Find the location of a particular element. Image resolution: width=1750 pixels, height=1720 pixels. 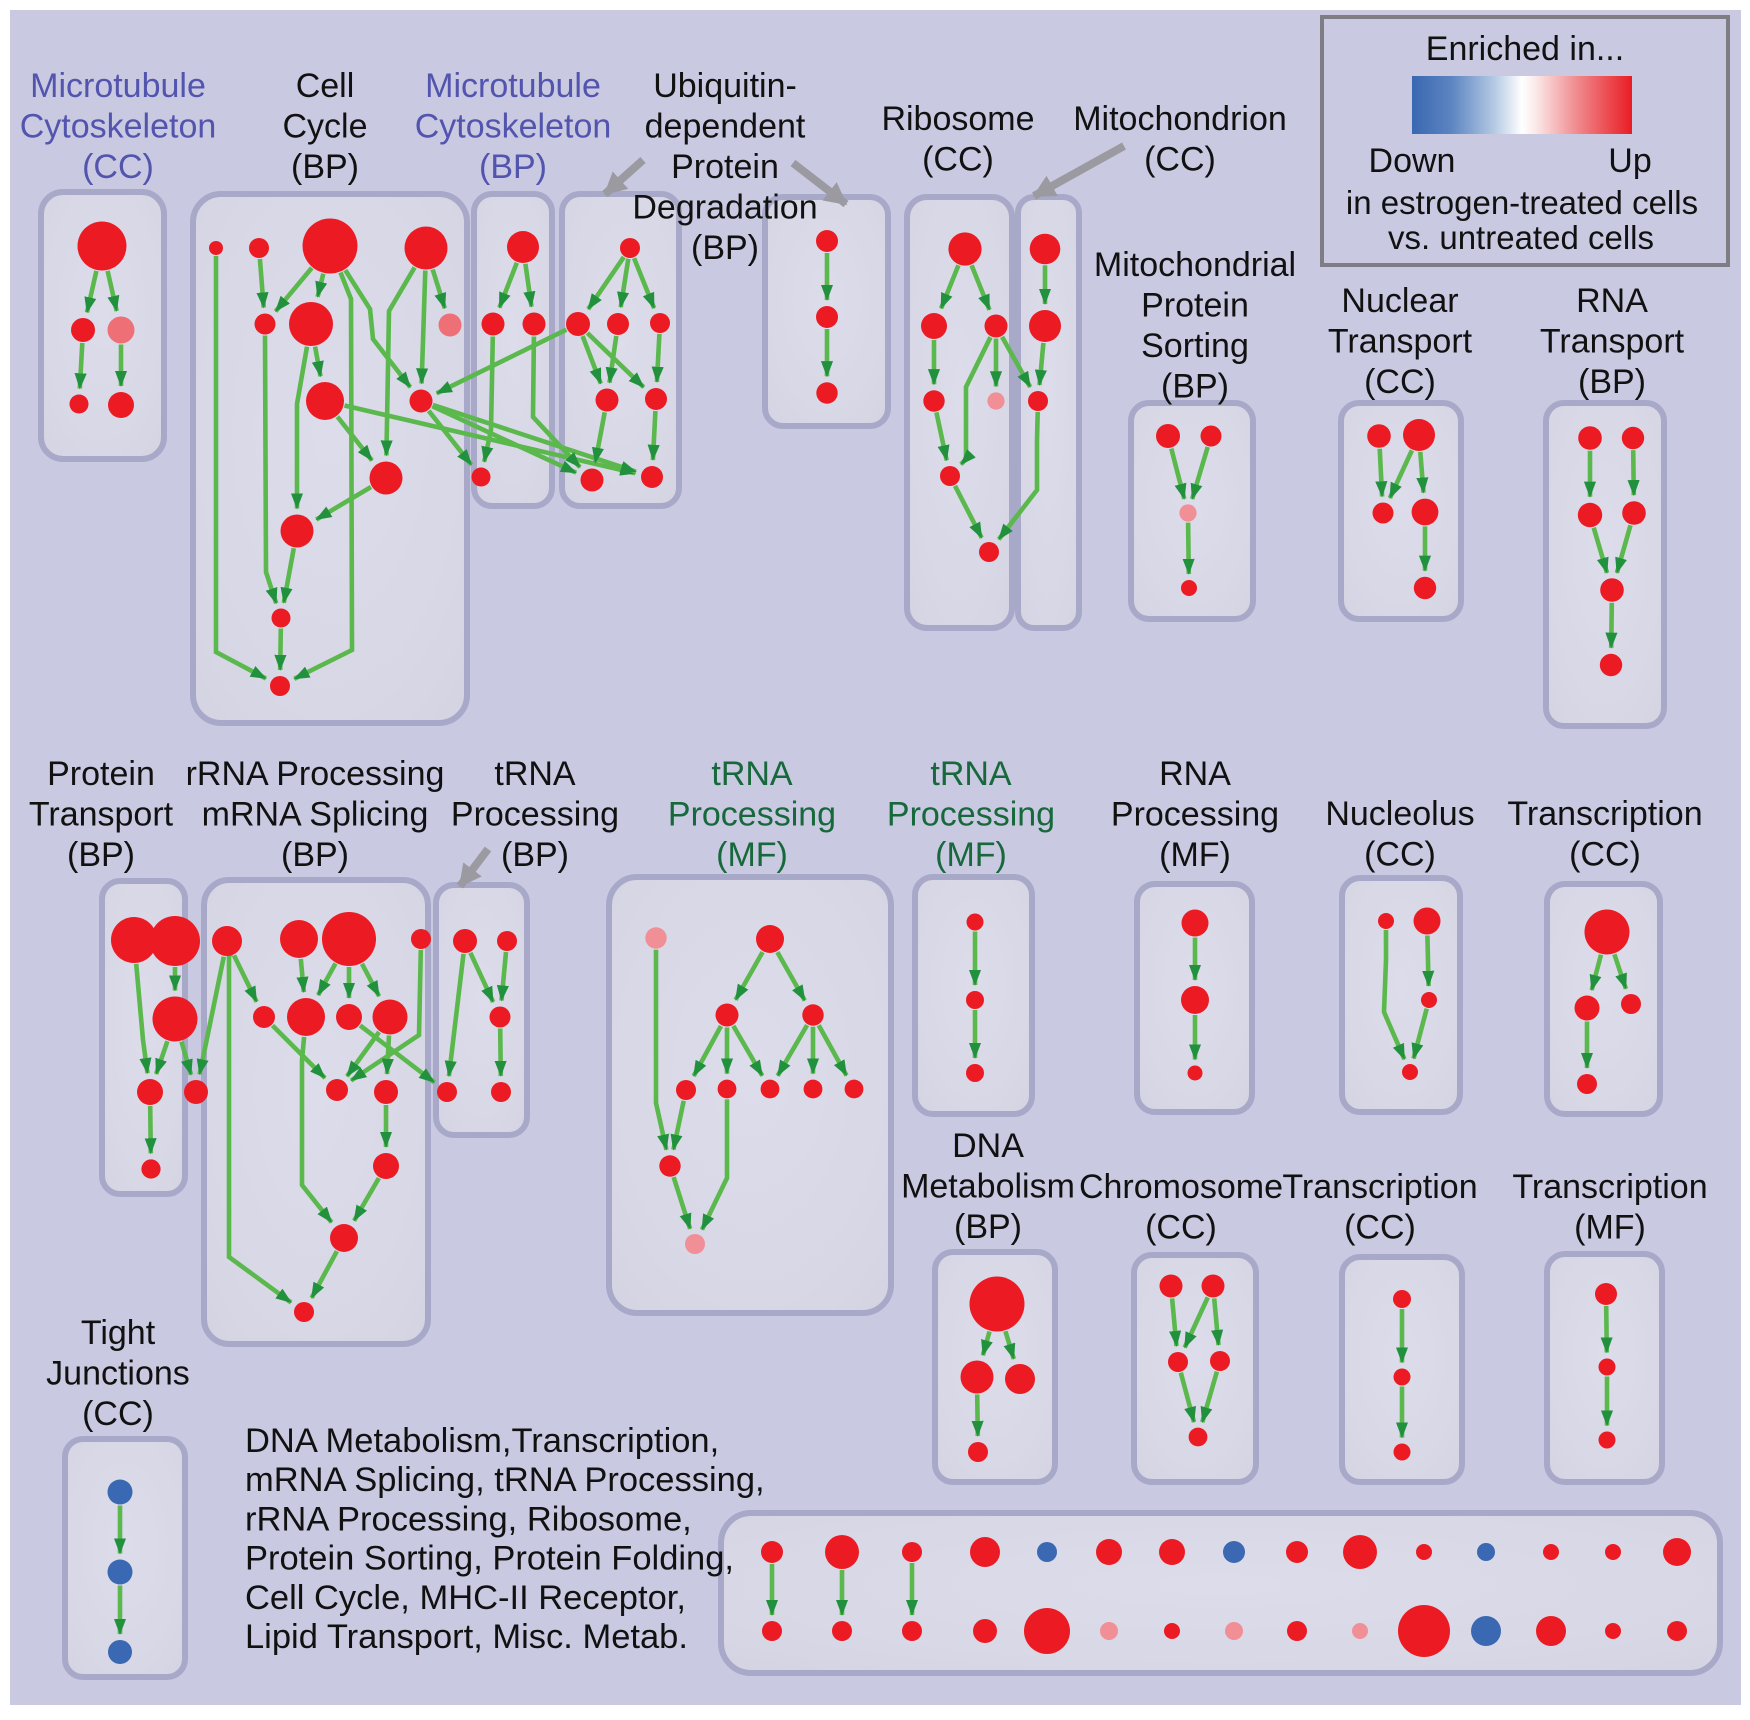

svg-text: Junctions is located at coordinates (118, 1374).